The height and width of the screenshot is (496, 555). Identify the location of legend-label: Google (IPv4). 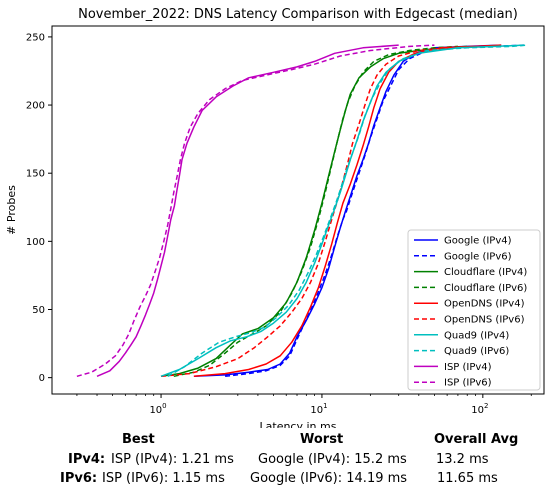
(478, 241).